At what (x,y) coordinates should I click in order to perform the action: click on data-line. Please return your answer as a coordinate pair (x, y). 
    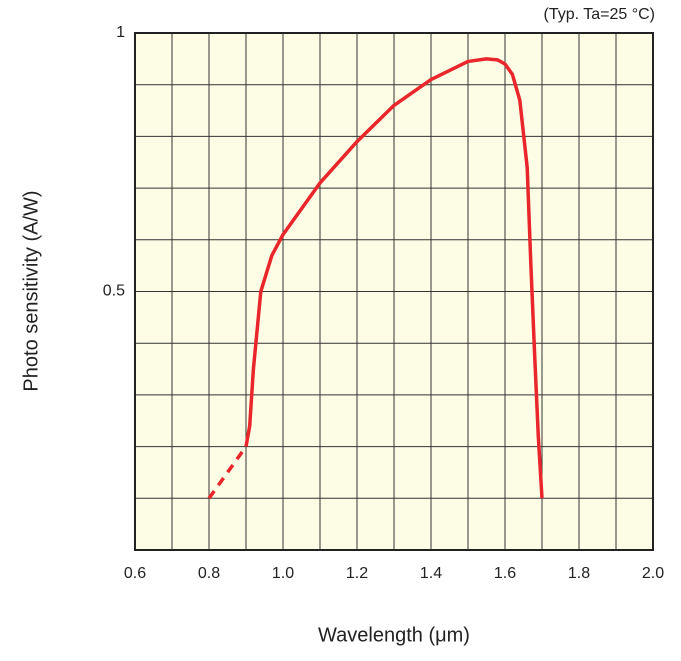
    Looking at the image, I should click on (227, 472).